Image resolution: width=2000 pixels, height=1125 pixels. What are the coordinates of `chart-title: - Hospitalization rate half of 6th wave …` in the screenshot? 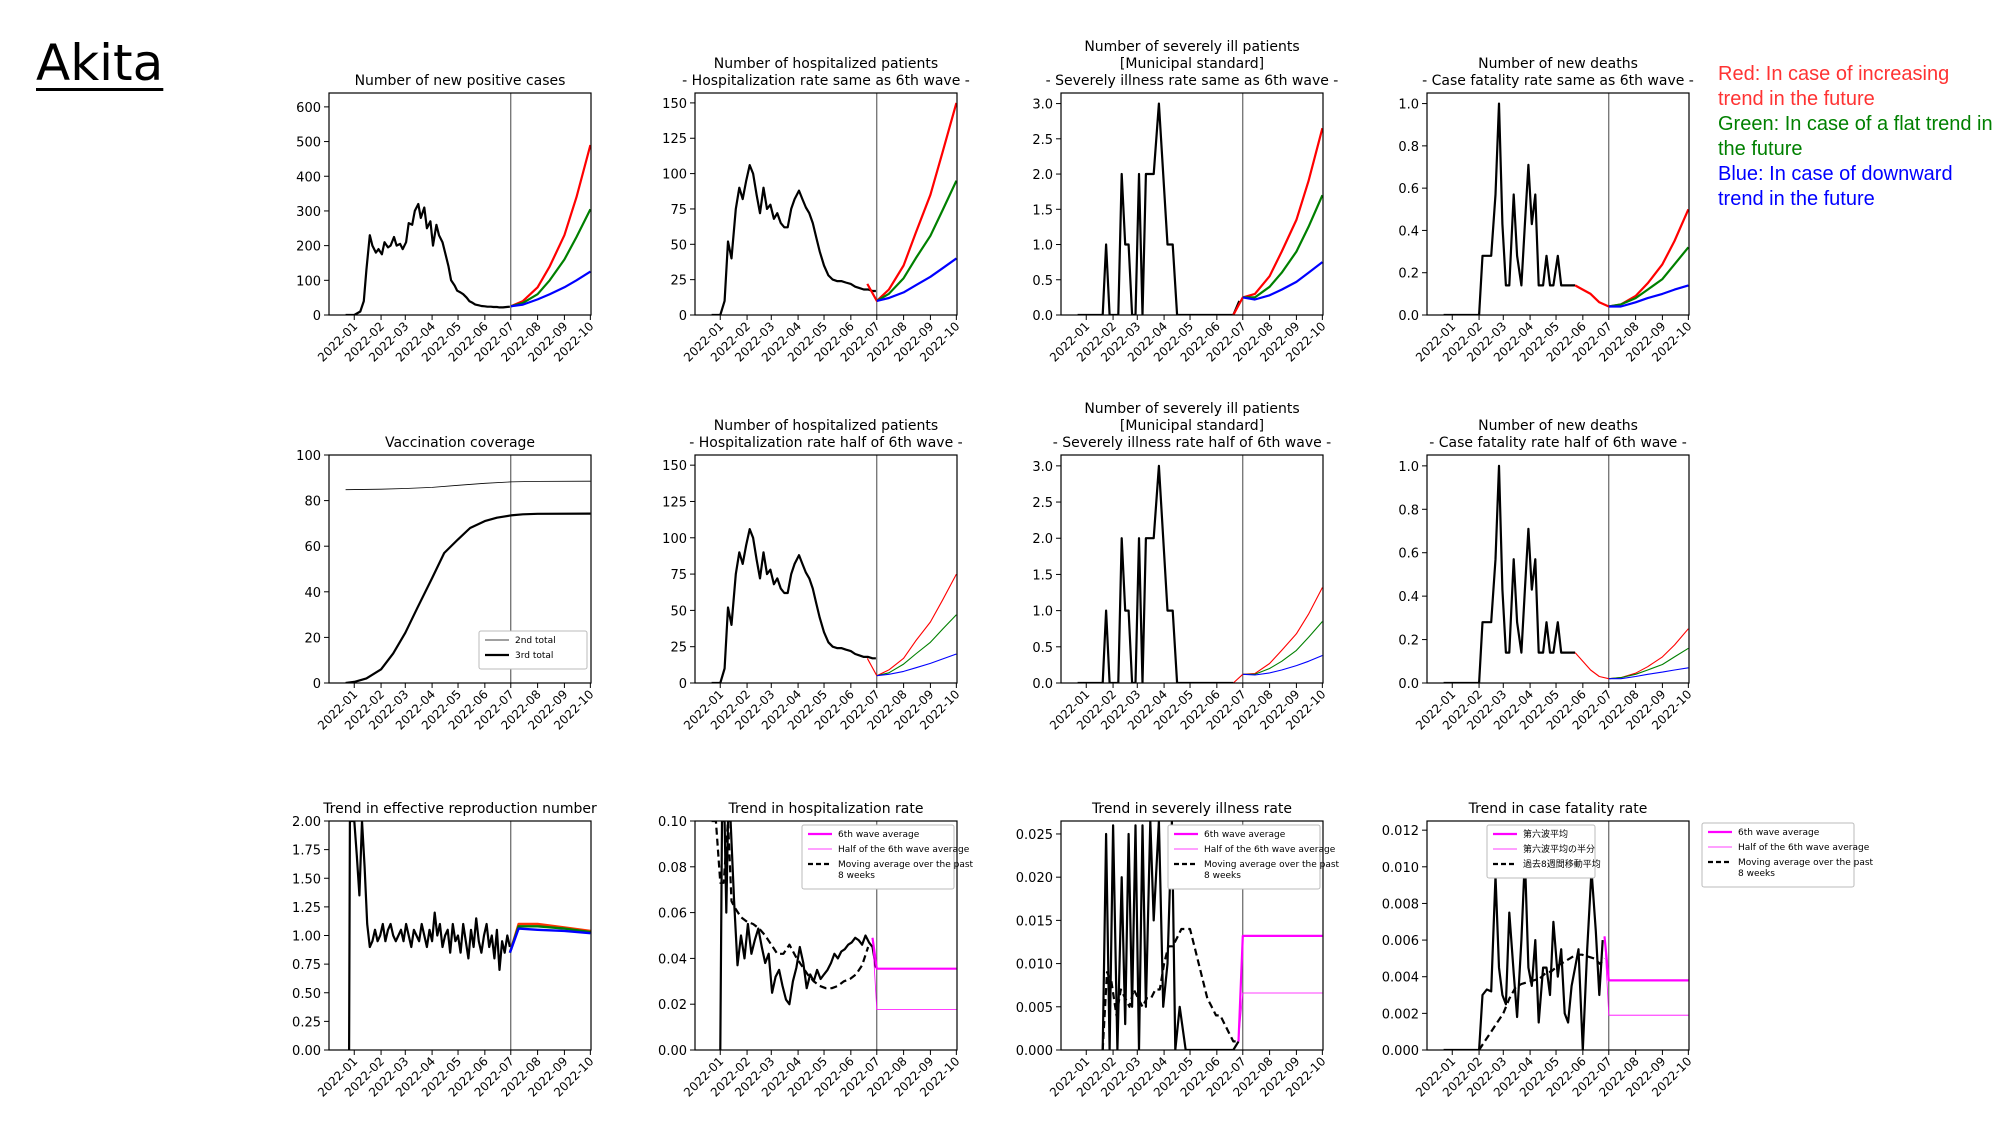 It's located at (825, 443).